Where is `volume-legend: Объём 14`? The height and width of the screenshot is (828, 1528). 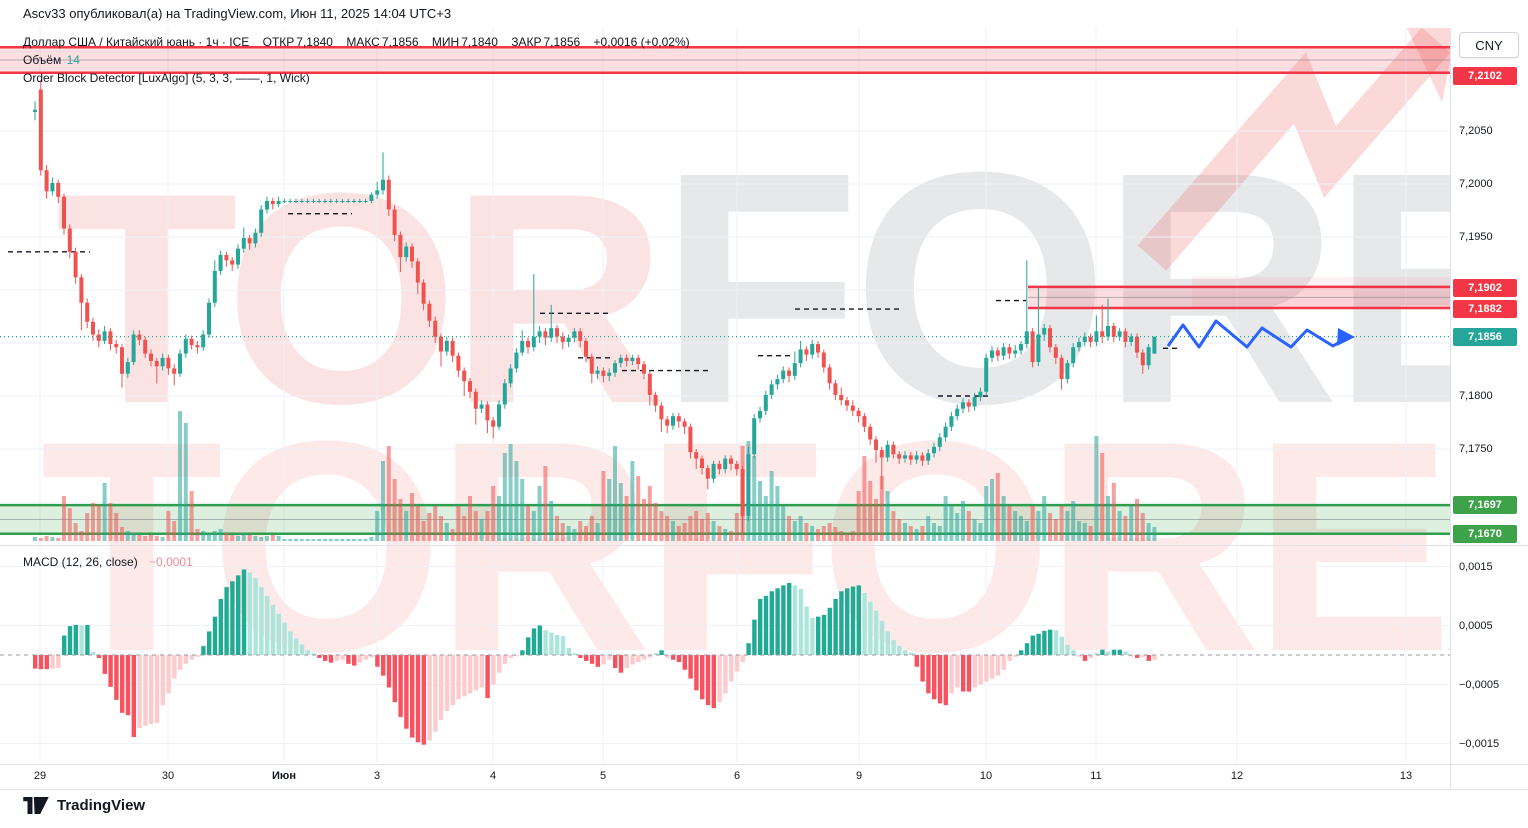
volume-legend: Объём 14 is located at coordinates (51, 60).